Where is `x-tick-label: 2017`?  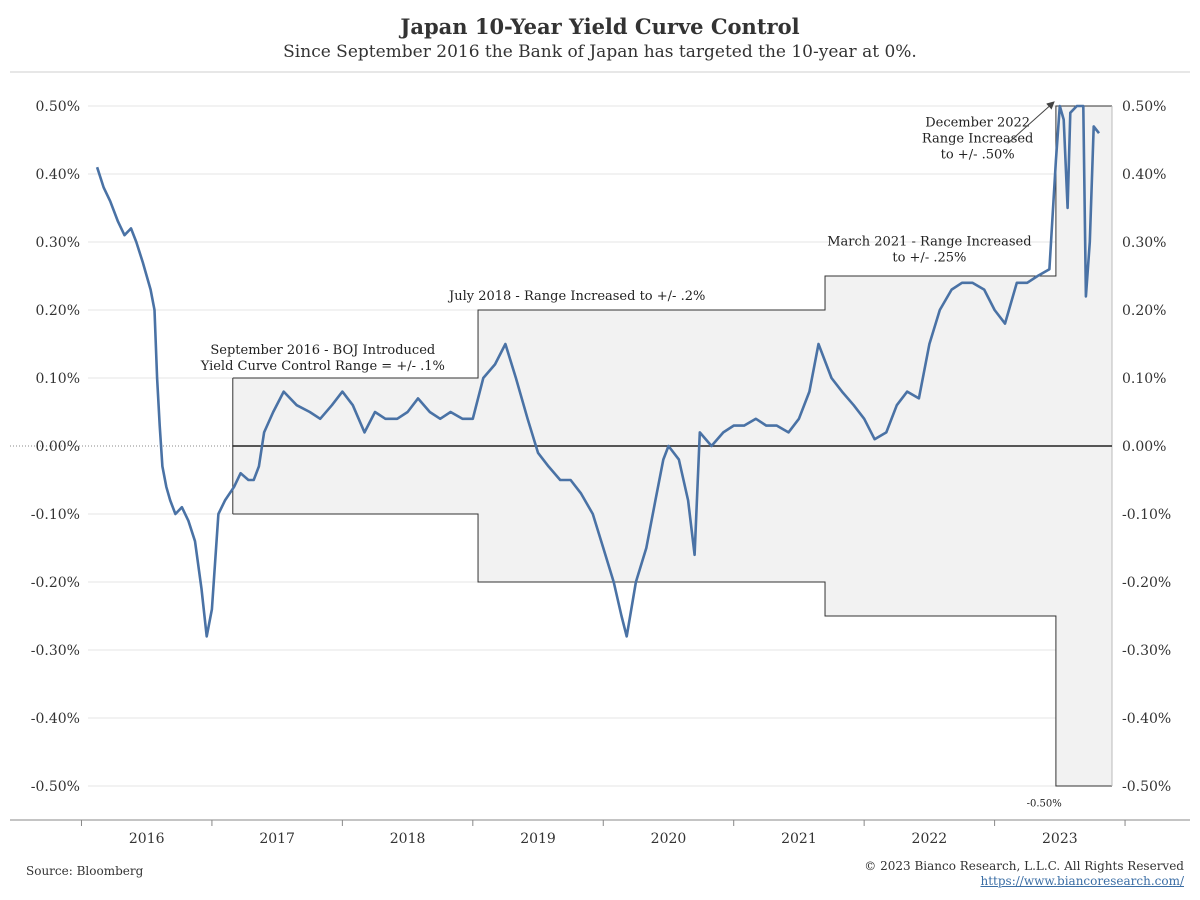 x-tick-label: 2017 is located at coordinates (277, 839).